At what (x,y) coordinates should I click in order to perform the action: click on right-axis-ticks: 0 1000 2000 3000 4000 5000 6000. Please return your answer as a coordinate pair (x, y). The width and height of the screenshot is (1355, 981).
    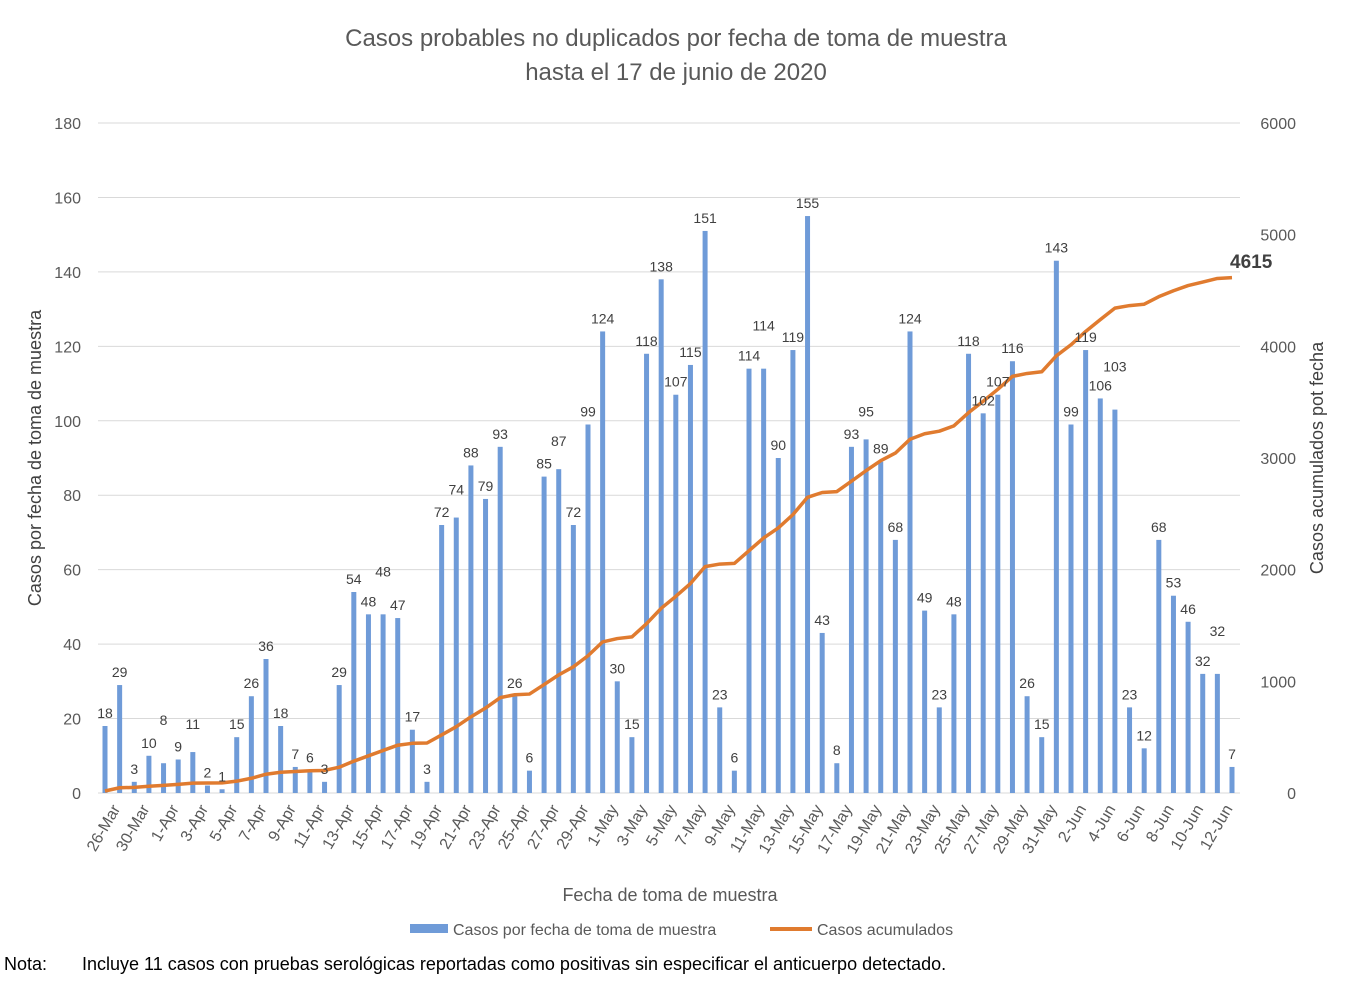
    Looking at the image, I should click on (1278, 459).